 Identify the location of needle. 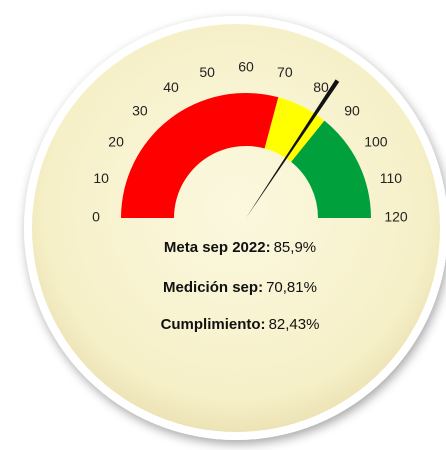
(293, 148).